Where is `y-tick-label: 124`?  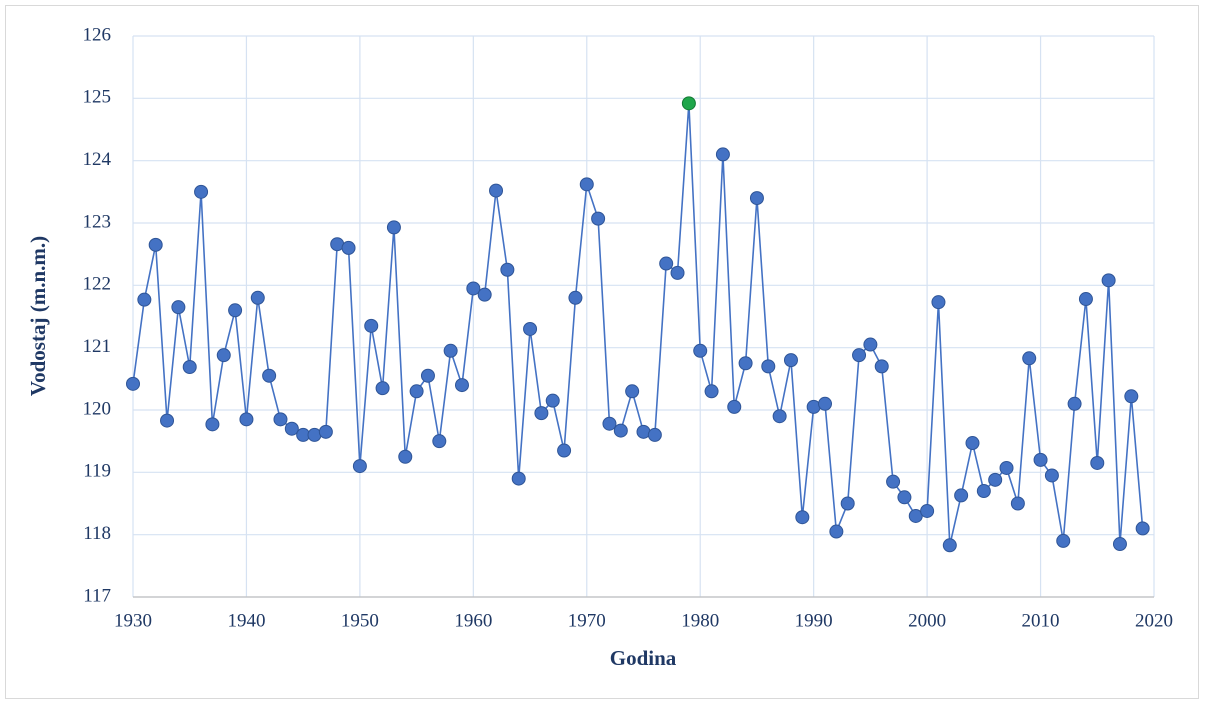
y-tick-label: 124 is located at coordinates (97, 159).